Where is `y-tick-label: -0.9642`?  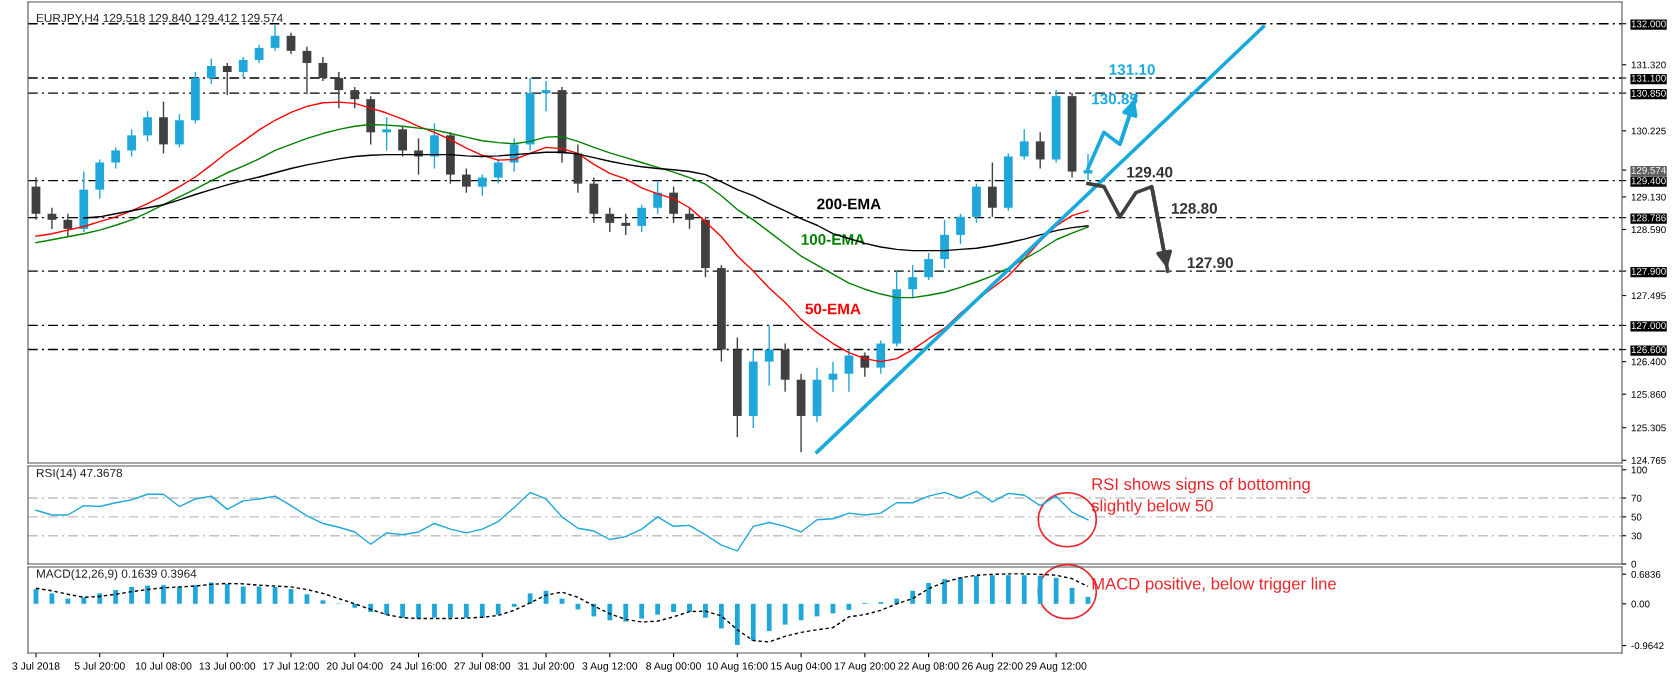 y-tick-label: -0.9642 is located at coordinates (1647, 646).